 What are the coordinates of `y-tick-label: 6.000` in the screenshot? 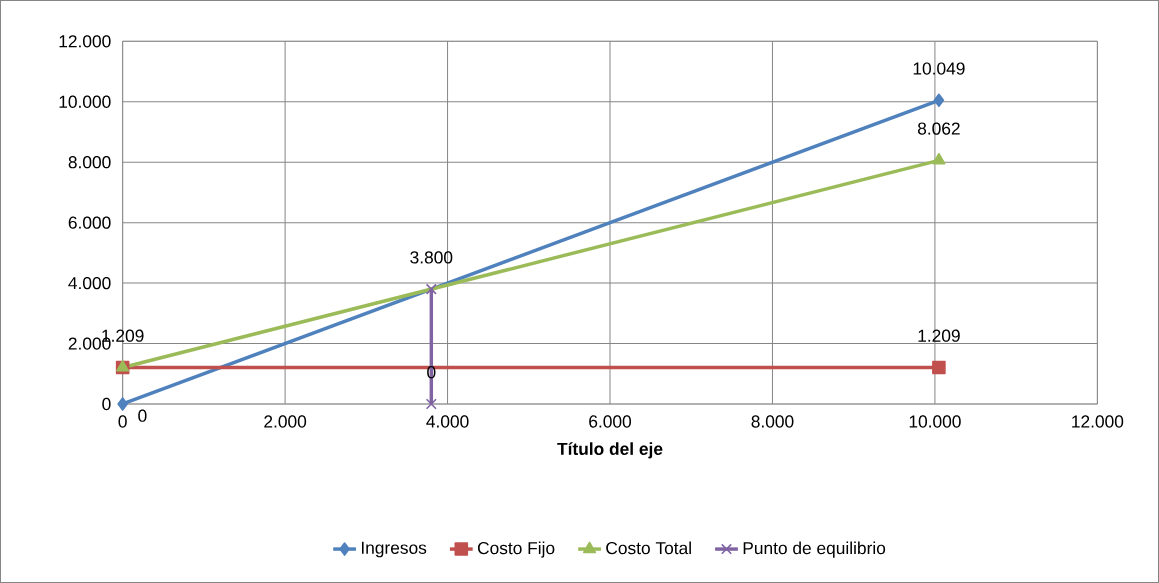 It's located at (89, 222).